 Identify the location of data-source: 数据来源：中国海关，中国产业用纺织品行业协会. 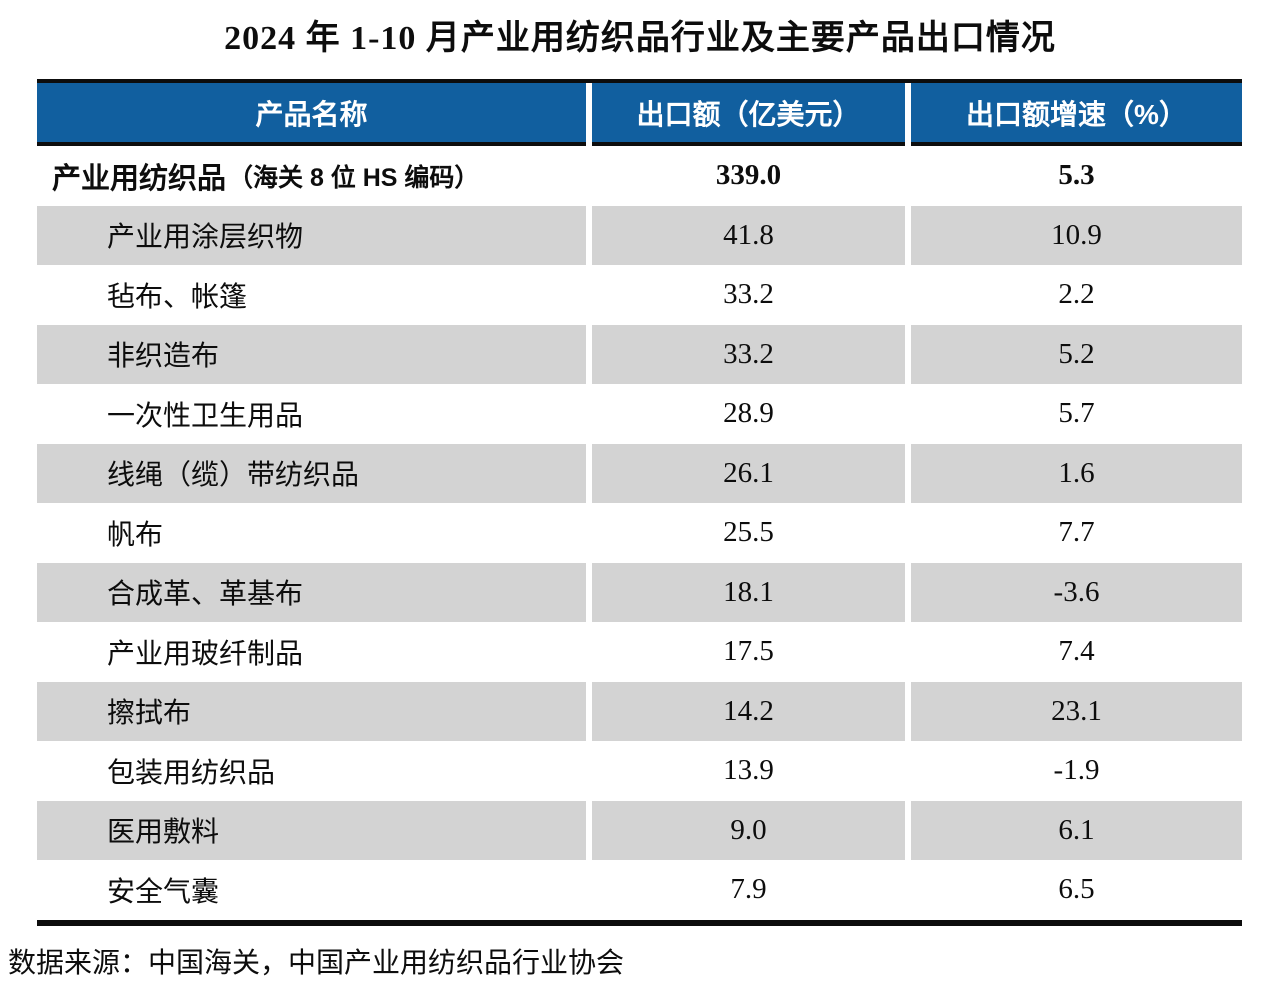
(316, 963).